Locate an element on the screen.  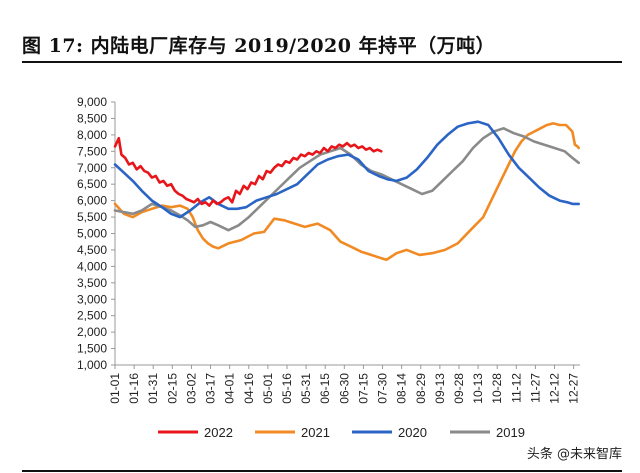
watermark-text: 头条 @未来智库 is located at coordinates (574, 454).